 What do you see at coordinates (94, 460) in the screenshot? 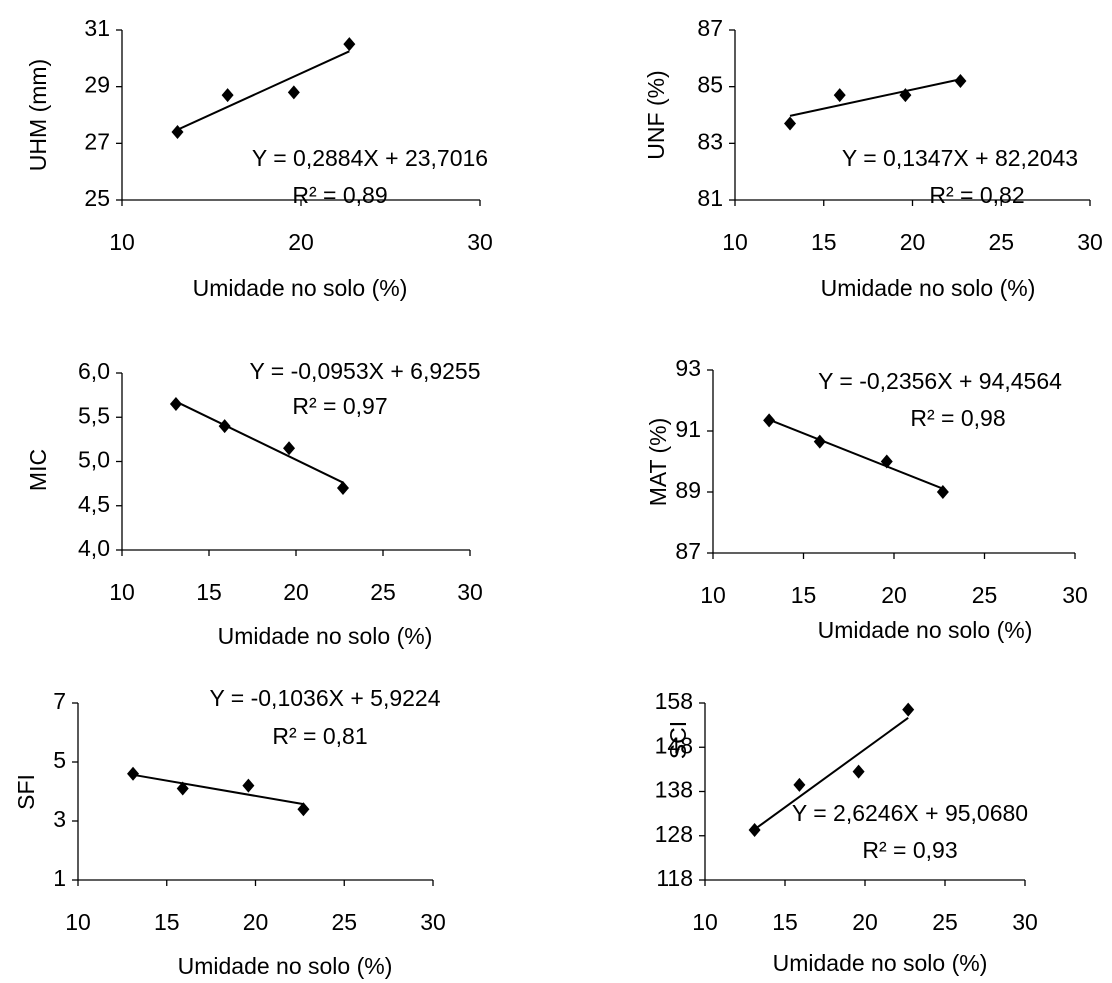
I see `y-tick-label: 5,0` at bounding box center [94, 460].